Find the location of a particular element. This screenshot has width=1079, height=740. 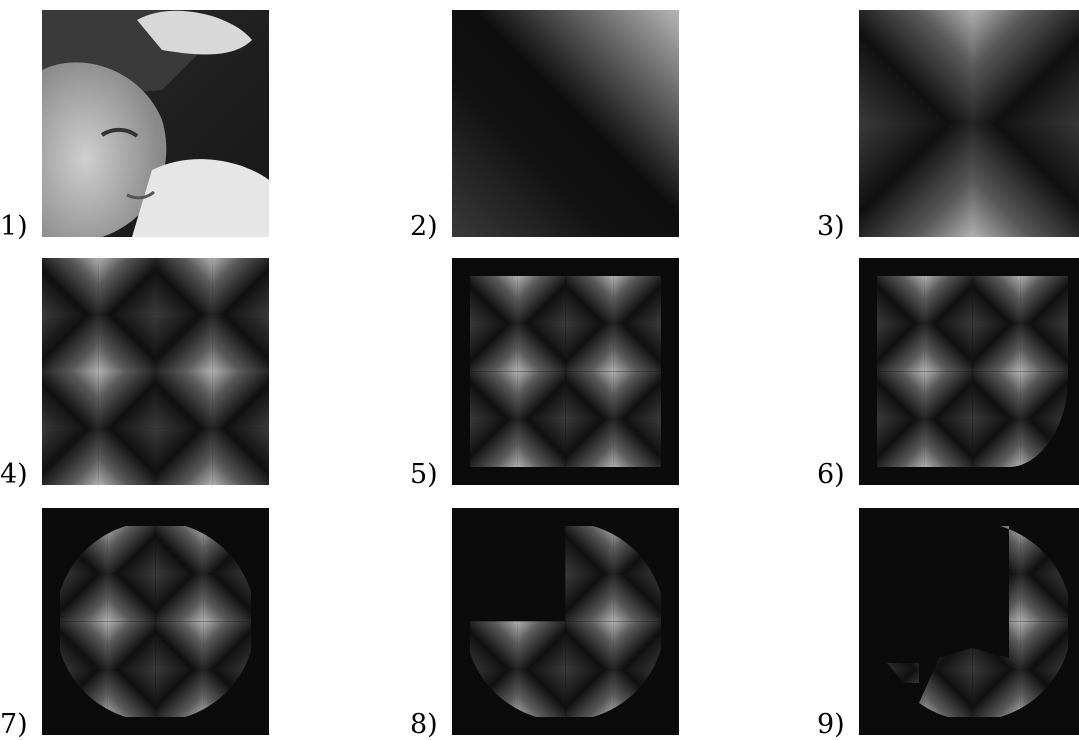

panel-label: 8) is located at coordinates (424, 724).